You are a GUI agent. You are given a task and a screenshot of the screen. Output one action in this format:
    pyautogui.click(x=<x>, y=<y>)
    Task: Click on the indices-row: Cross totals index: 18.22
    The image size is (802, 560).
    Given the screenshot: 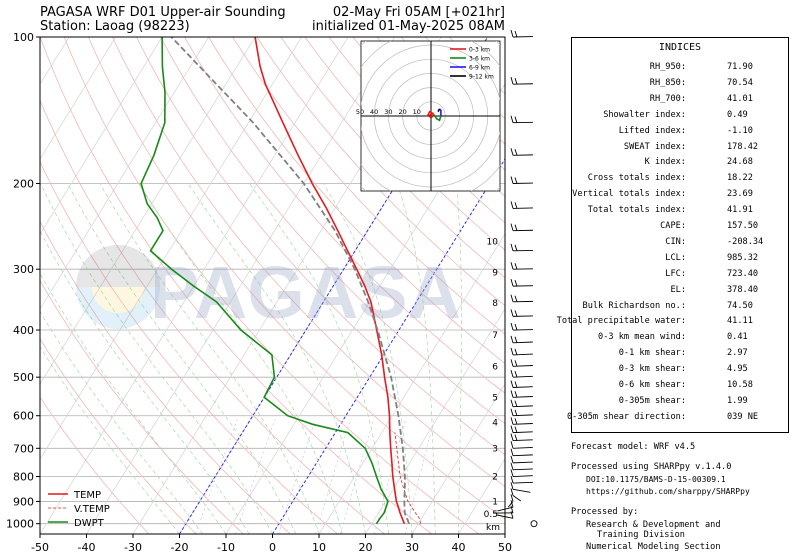 What is the action you would take?
    pyautogui.click(x=680, y=180)
    